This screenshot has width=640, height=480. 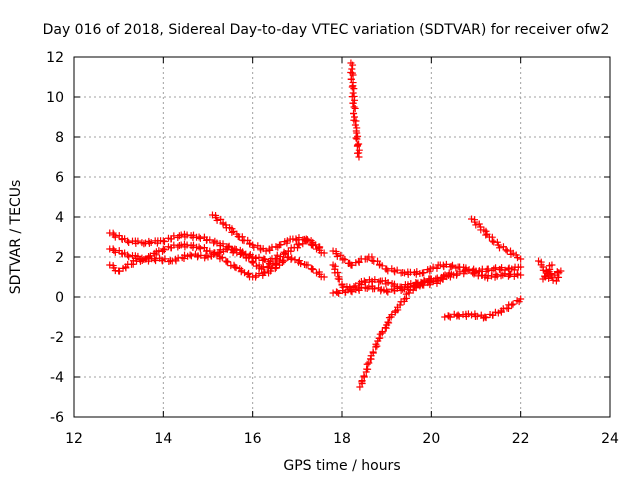 I want to click on y-tick-label: 8, so click(x=59, y=138).